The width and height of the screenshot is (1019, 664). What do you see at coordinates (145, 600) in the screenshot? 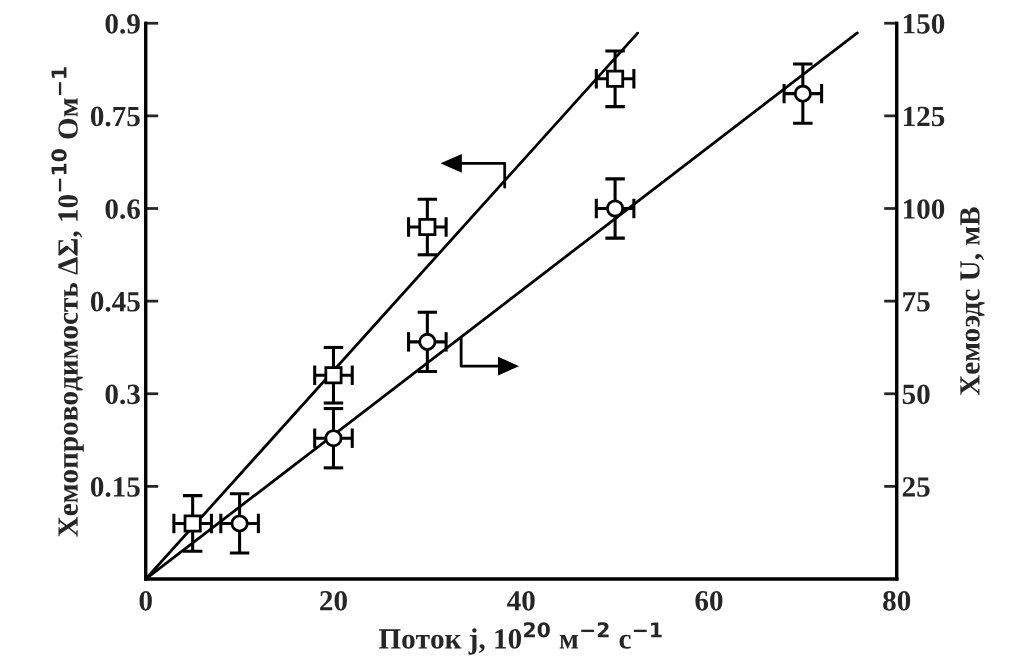
I see `x-tick-label: 0` at bounding box center [145, 600].